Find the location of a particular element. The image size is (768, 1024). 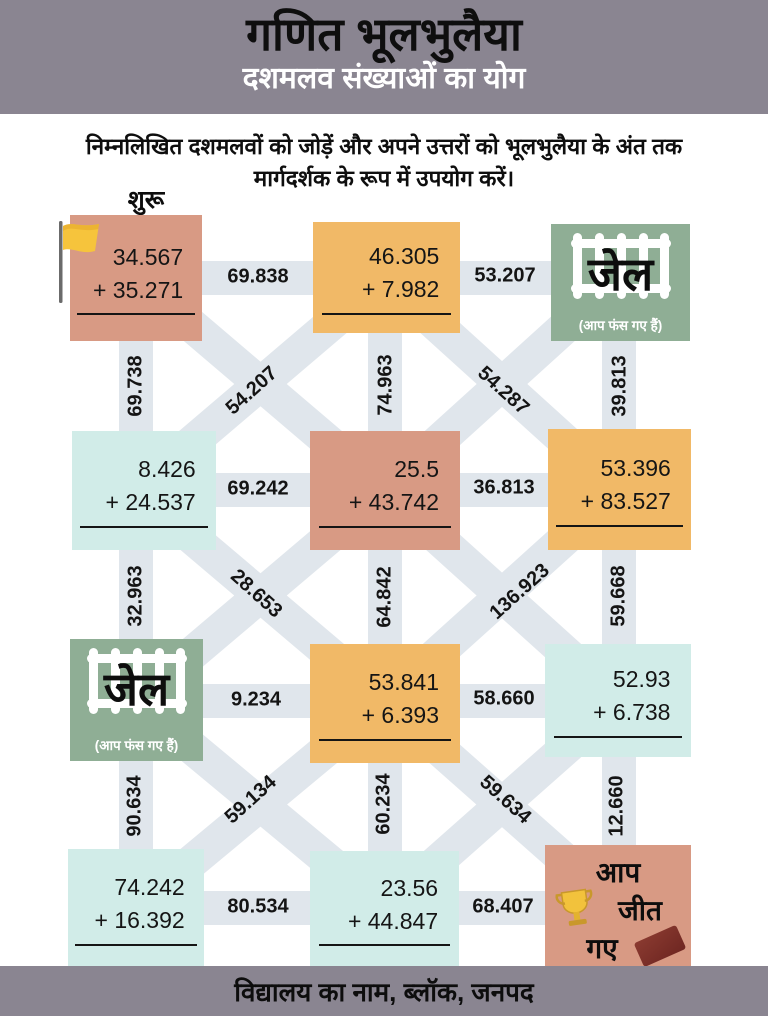

edge-label: 59.668 is located at coordinates (618, 596).